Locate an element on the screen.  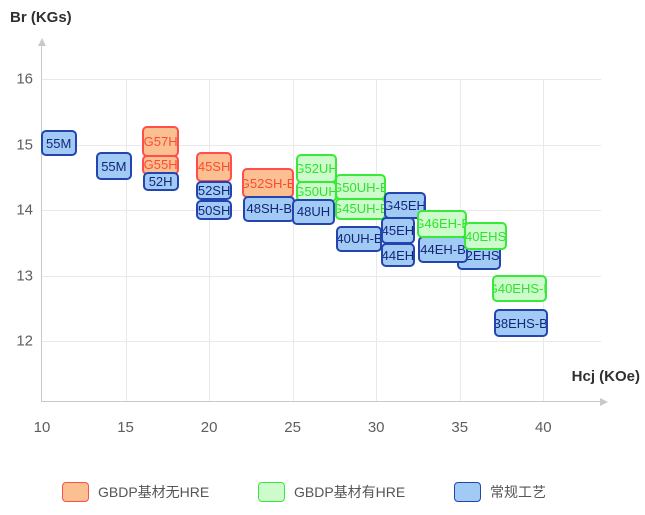
legend-item-conventional: 常规工艺 is located at coordinates (500, 492).